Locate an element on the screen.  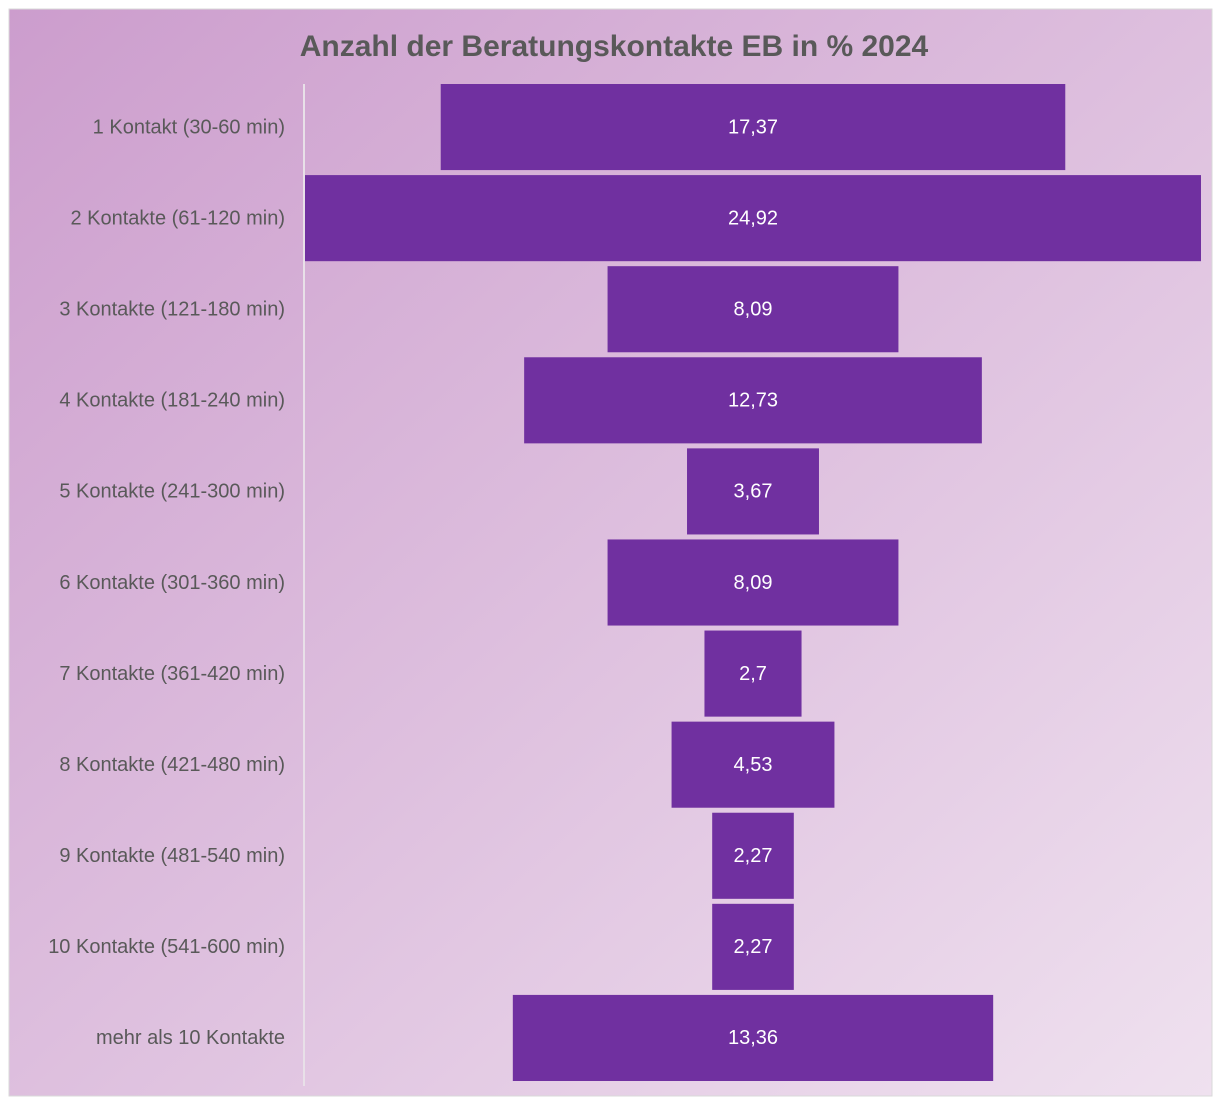
category-label: 5 Kontakte (241-300 min) is located at coordinates (172, 492).